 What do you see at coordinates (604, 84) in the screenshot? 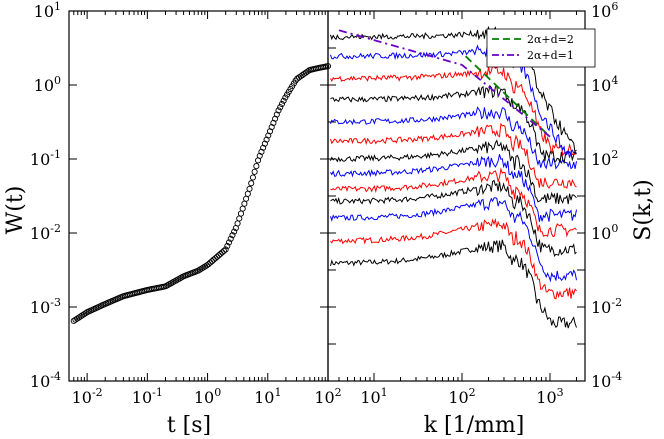
I see `right-y-tick-label: 10⁴` at bounding box center [604, 84].